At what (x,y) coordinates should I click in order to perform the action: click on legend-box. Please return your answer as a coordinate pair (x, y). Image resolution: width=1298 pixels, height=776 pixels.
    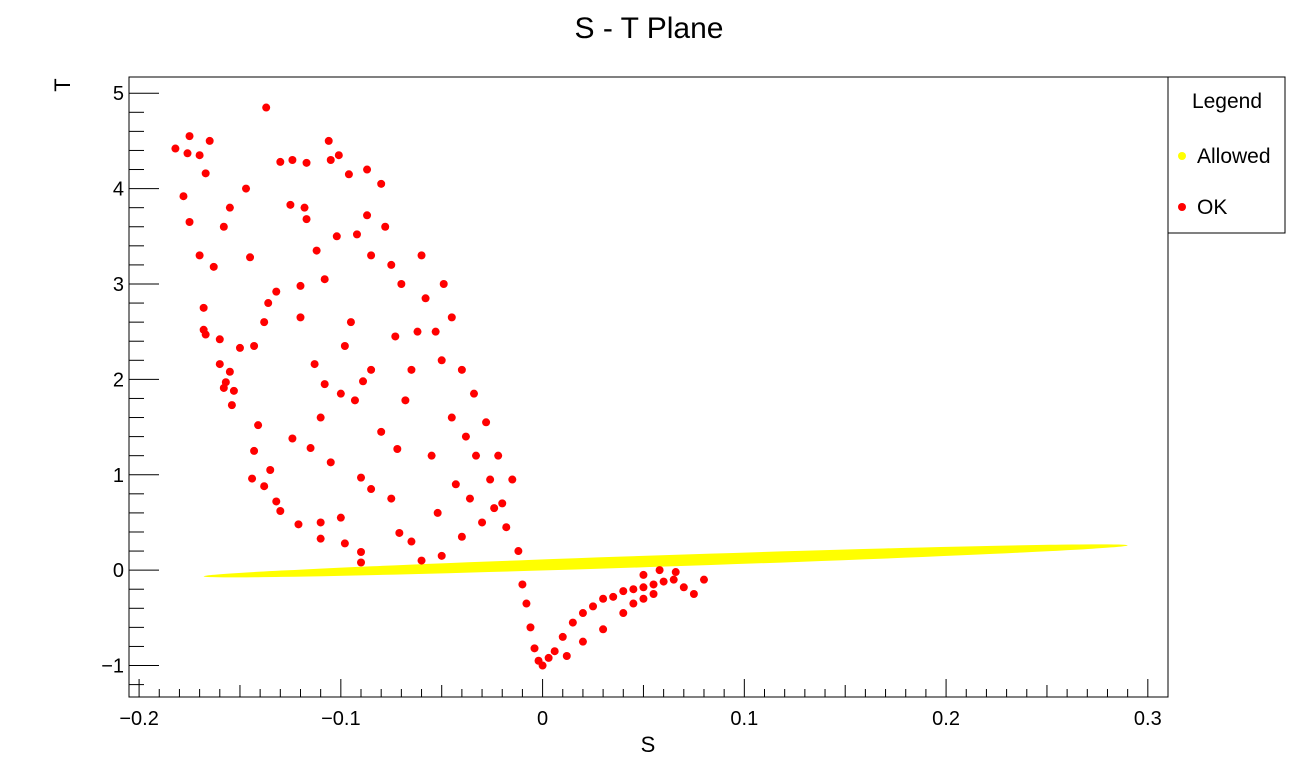
    Looking at the image, I should click on (1226, 155).